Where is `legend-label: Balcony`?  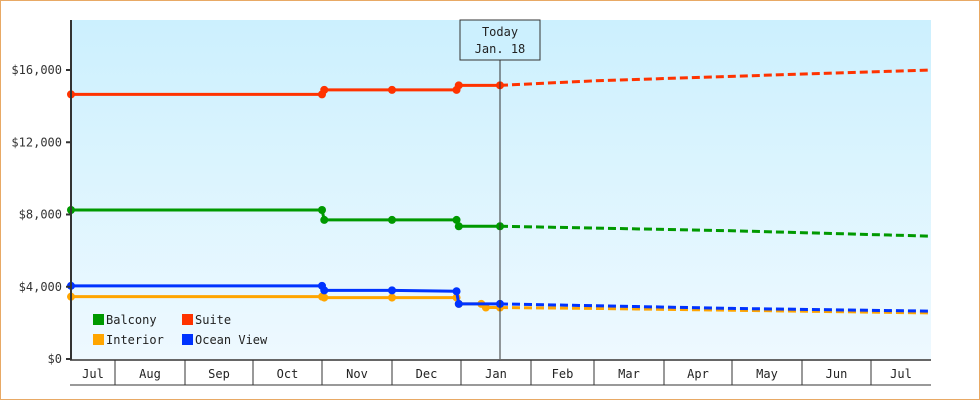
legend-label: Balcony is located at coordinates (131, 320).